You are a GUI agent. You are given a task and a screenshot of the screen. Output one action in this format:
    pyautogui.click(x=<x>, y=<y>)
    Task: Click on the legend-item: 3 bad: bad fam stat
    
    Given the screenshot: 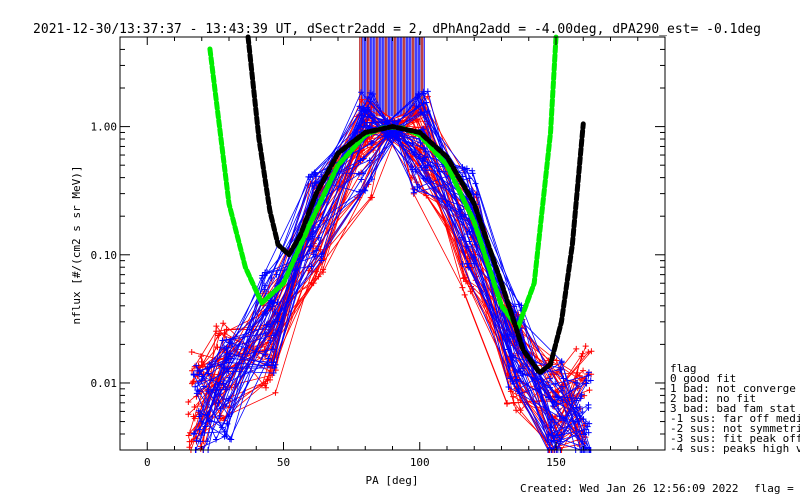 What is the action you would take?
    pyautogui.click(x=733, y=408)
    